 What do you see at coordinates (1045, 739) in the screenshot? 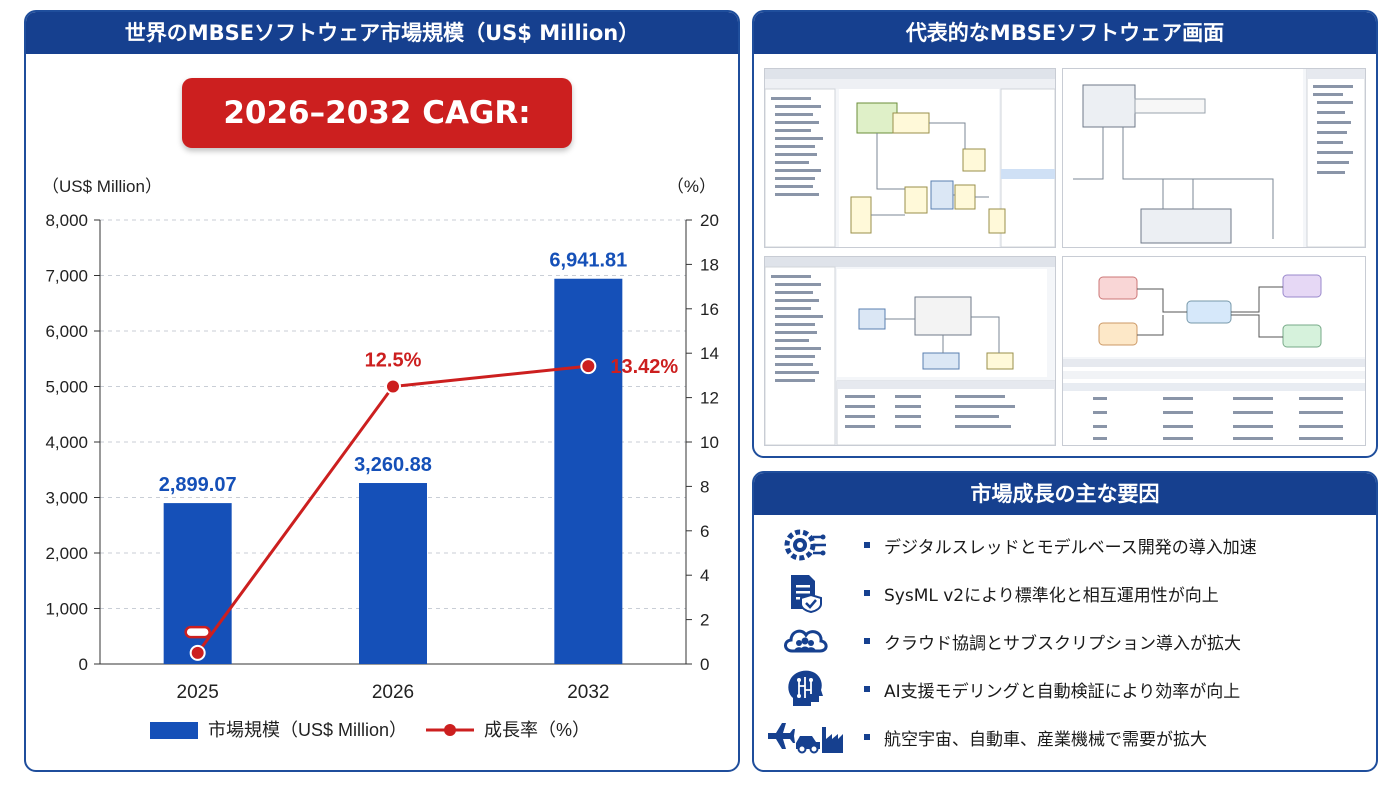
I see `factor-text: 航空宇宙、自動車、産業機械で需要が拡大` at bounding box center [1045, 739].